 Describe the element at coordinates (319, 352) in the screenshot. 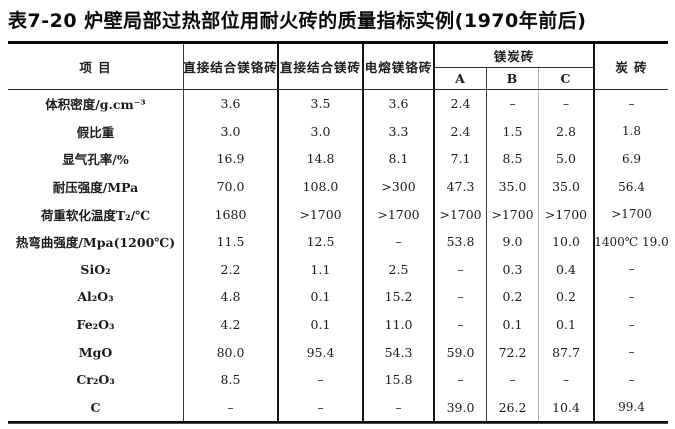

I see `cell: 95.4` at that location.